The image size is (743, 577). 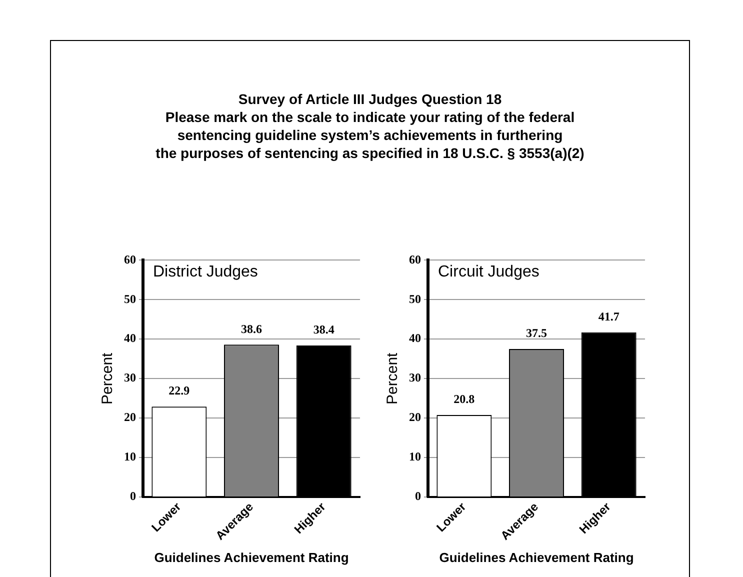 I want to click on data-label: 22.9, so click(x=179, y=391).